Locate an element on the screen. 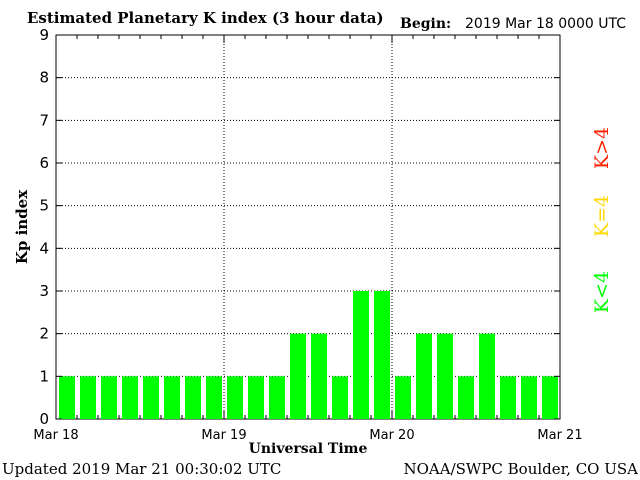 The image size is (640, 480). y-tick-label: 6 is located at coordinates (44, 163).